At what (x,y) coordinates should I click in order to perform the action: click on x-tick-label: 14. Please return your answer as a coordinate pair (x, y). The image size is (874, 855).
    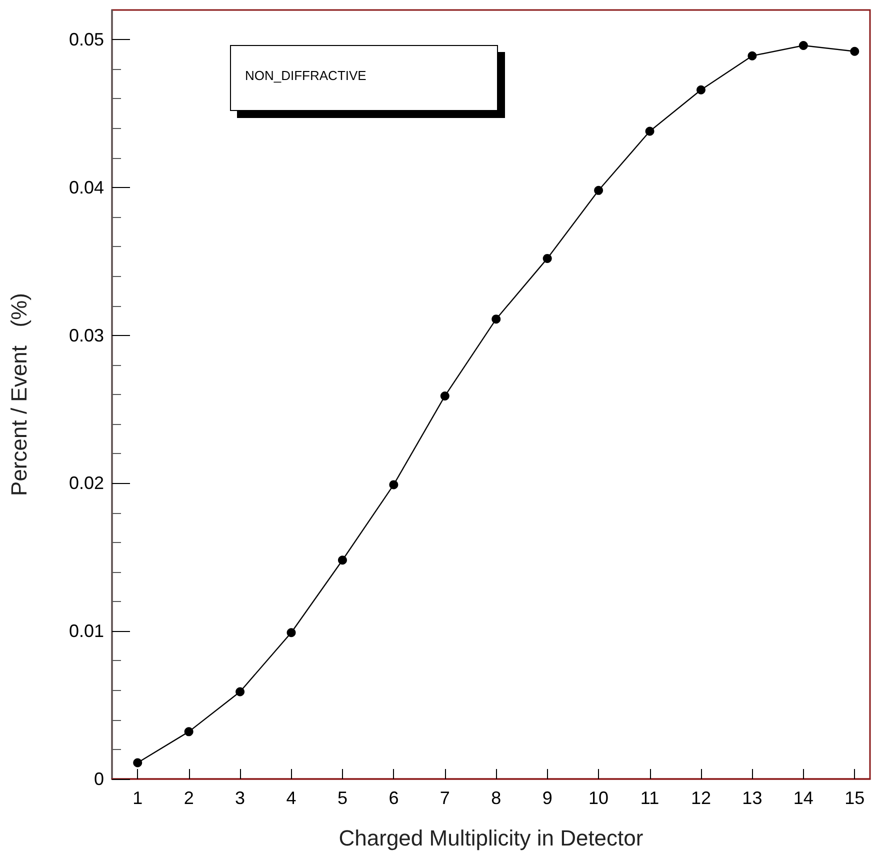
    Looking at the image, I should click on (803, 798).